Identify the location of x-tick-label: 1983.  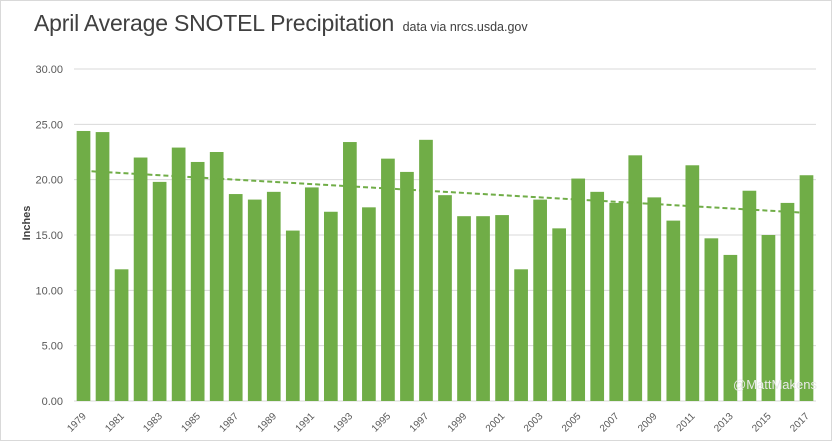
(153, 423).